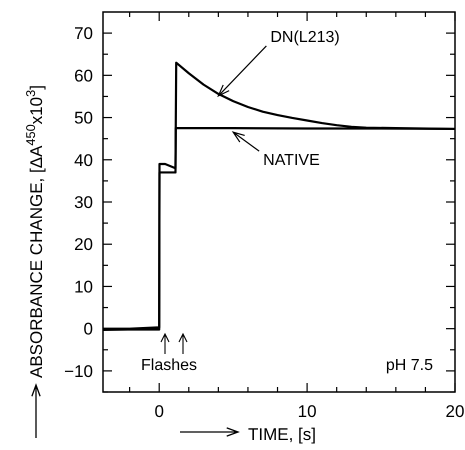 Image resolution: width=465 pixels, height=450 pixels. What do you see at coordinates (83, 34) in the screenshot?
I see `y-tick-label: 70` at bounding box center [83, 34].